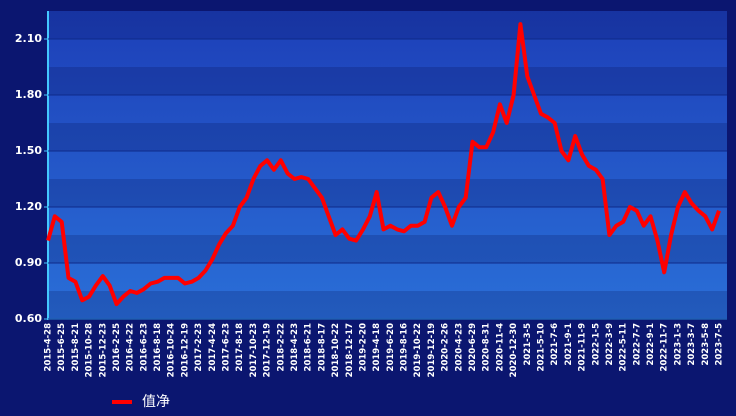  Describe the element at coordinates (240, 347) in the screenshot. I see `x-tick-label: 2017-8-18` at that location.